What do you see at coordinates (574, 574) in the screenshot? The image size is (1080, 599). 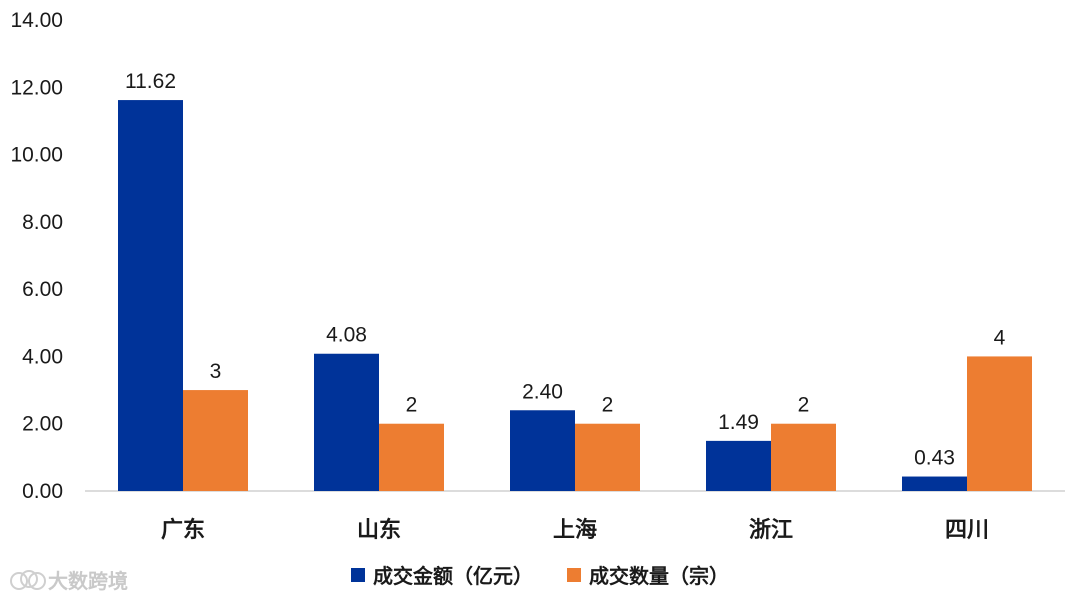 I see `legend-swatch-count` at bounding box center [574, 574].